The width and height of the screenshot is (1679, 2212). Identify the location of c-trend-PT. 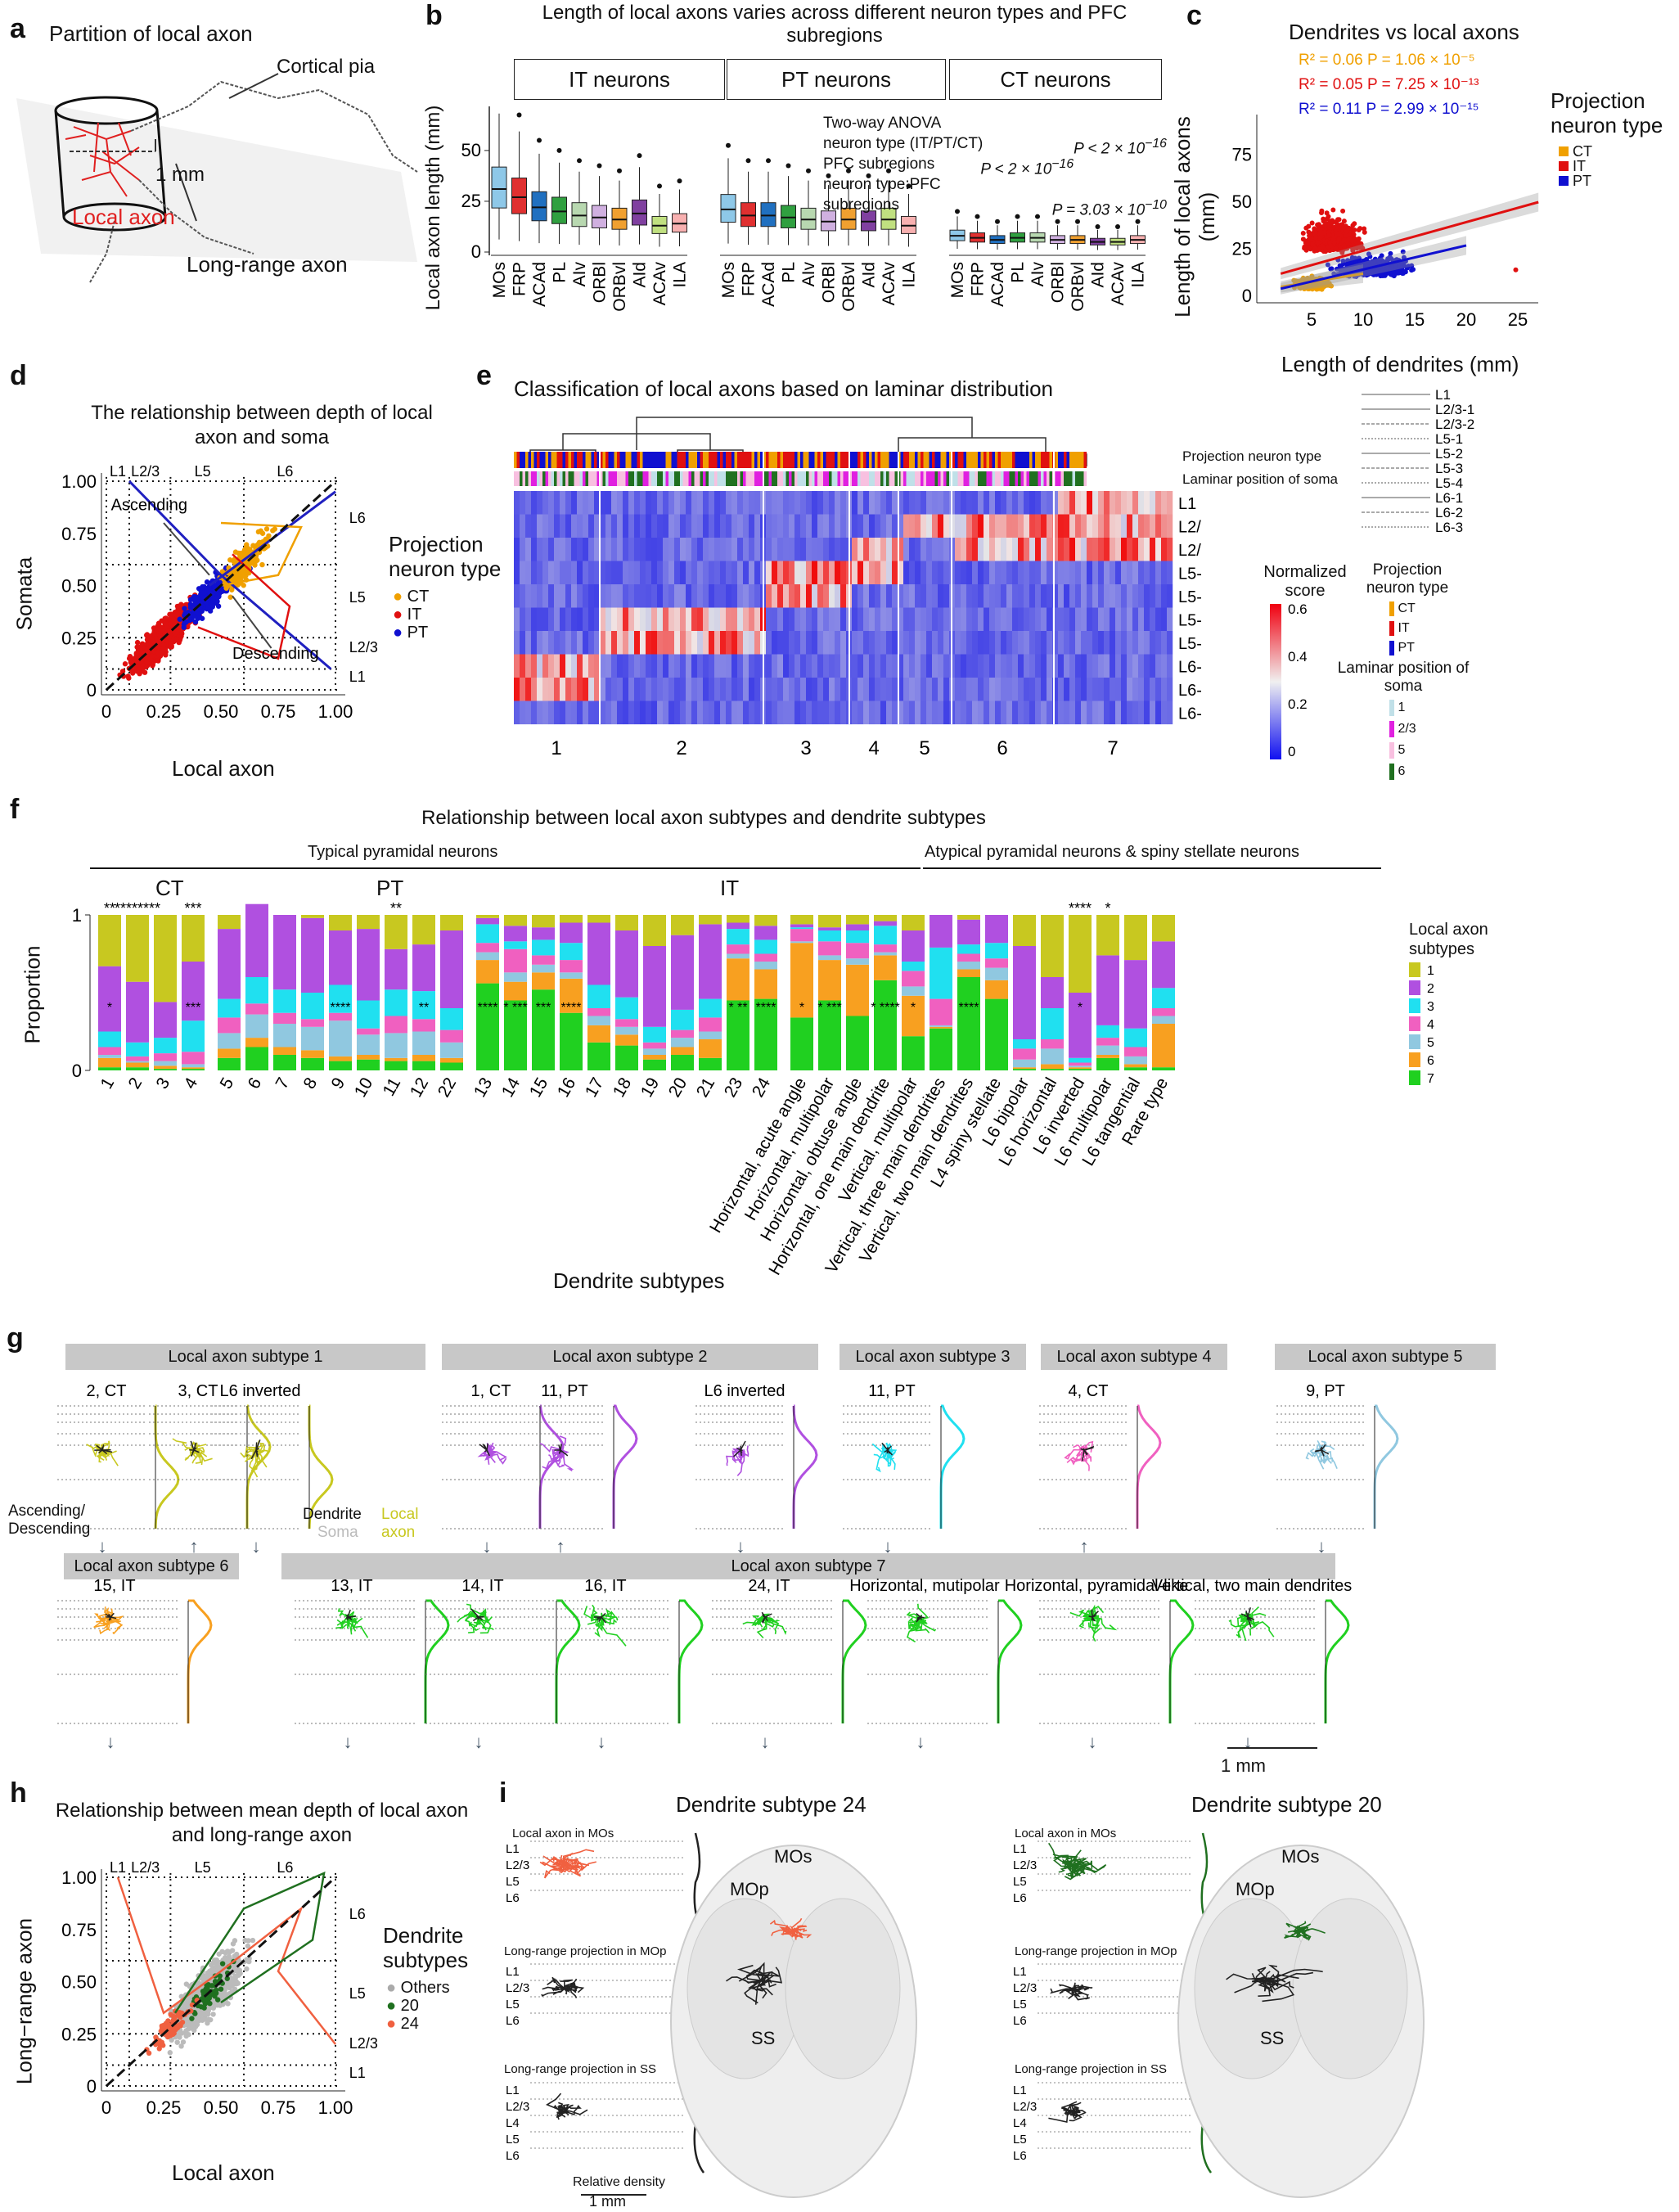
(1373, 267).